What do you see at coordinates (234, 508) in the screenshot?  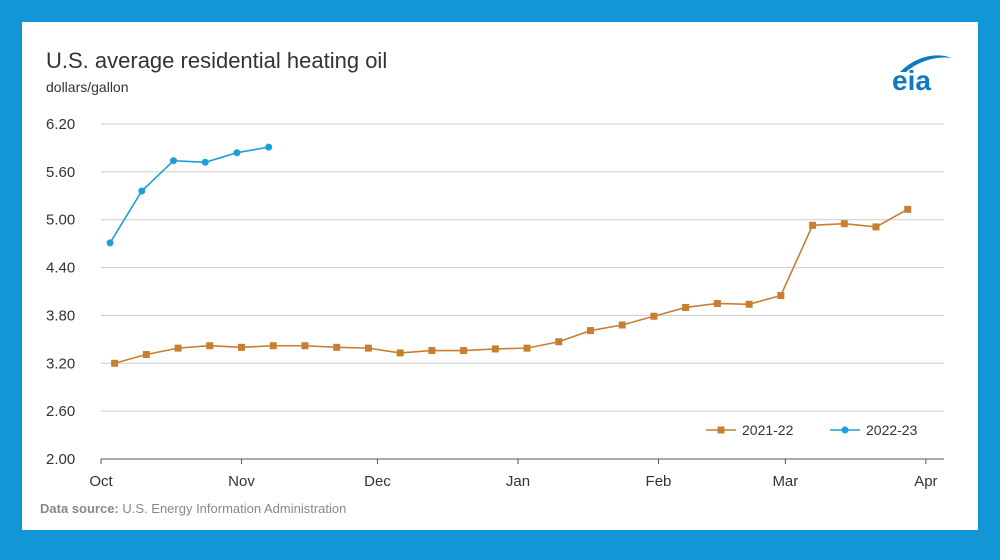 I see `data-source-text: U.S. Energy Information Administration` at bounding box center [234, 508].